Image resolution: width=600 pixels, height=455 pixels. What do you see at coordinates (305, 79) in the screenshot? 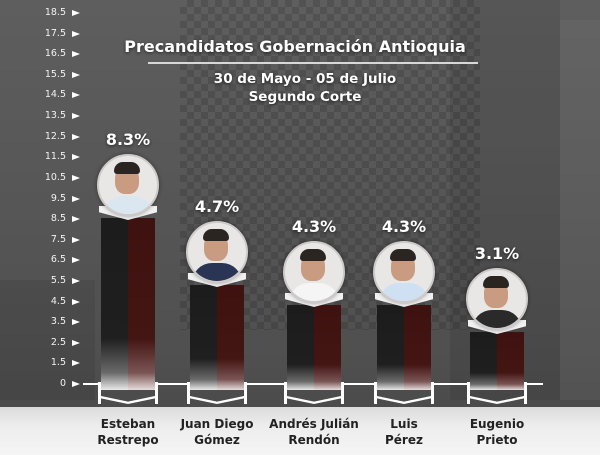
I see `chart-subtitle-dates: 30 de Mayo - 05 de Julio` at bounding box center [305, 79].